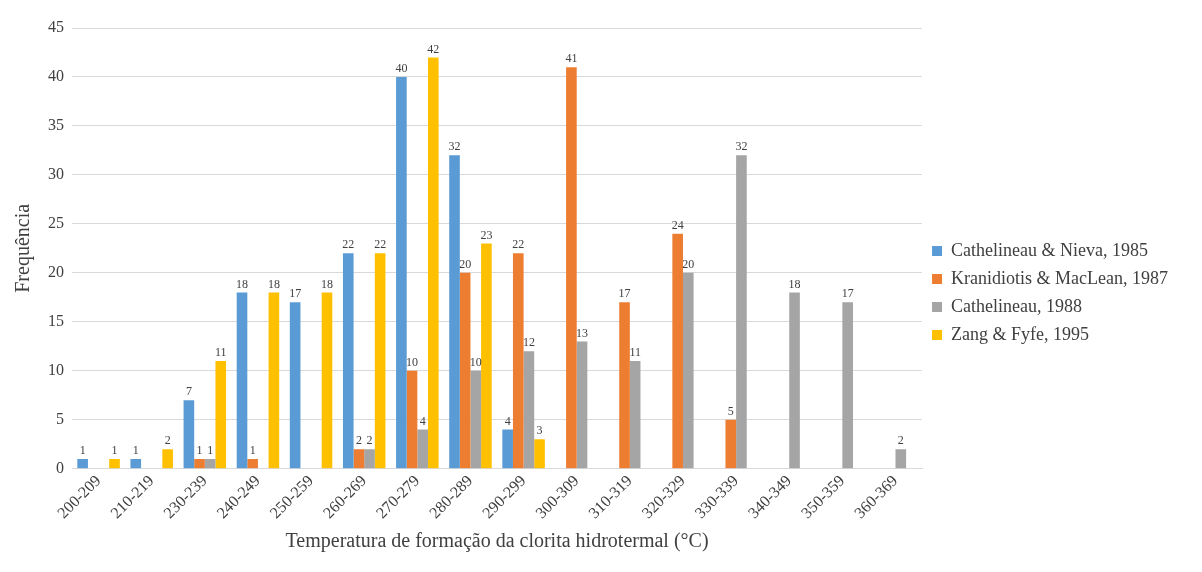 The height and width of the screenshot is (572, 1202). What do you see at coordinates (497, 541) in the screenshot?
I see `x-axis-title: Temperatura de formação da clorita hidrotermal (°C)` at bounding box center [497, 541].